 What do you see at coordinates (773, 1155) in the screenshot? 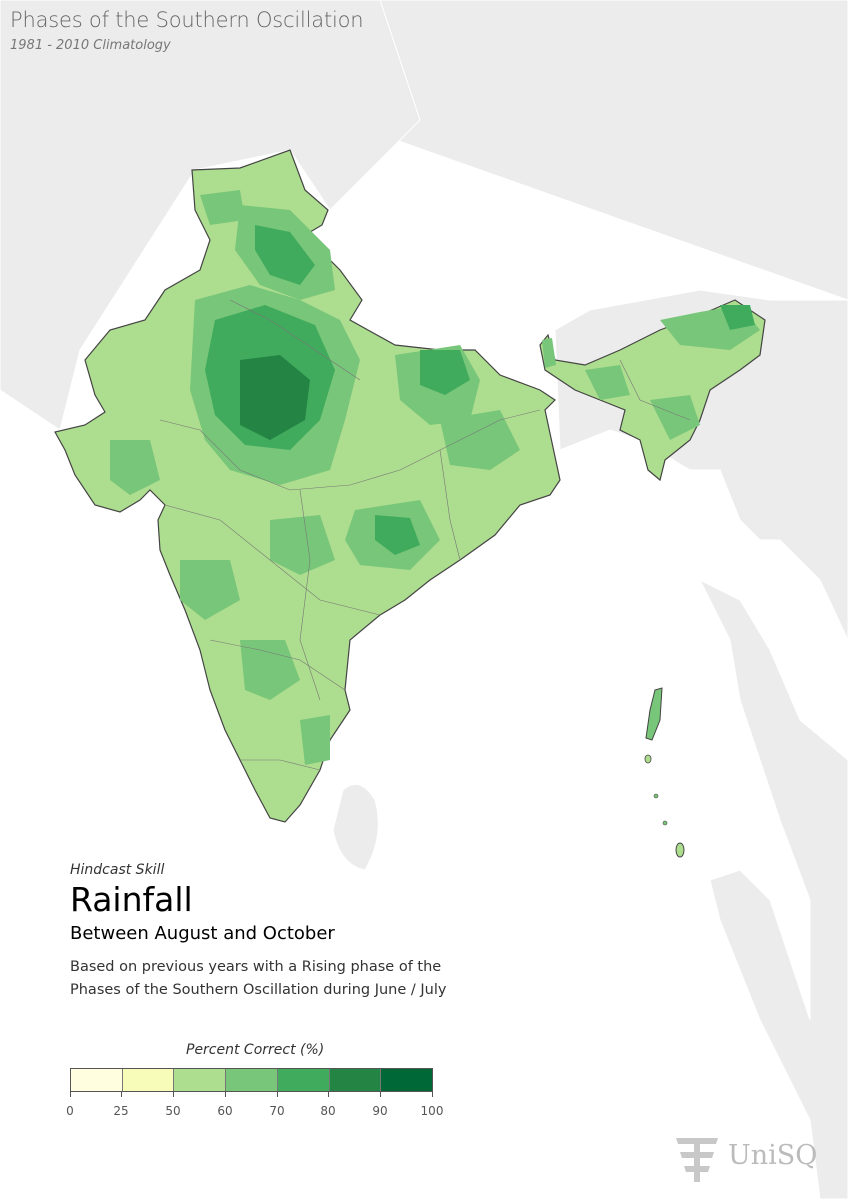
I see `logo-text: UniSQ` at bounding box center [773, 1155].